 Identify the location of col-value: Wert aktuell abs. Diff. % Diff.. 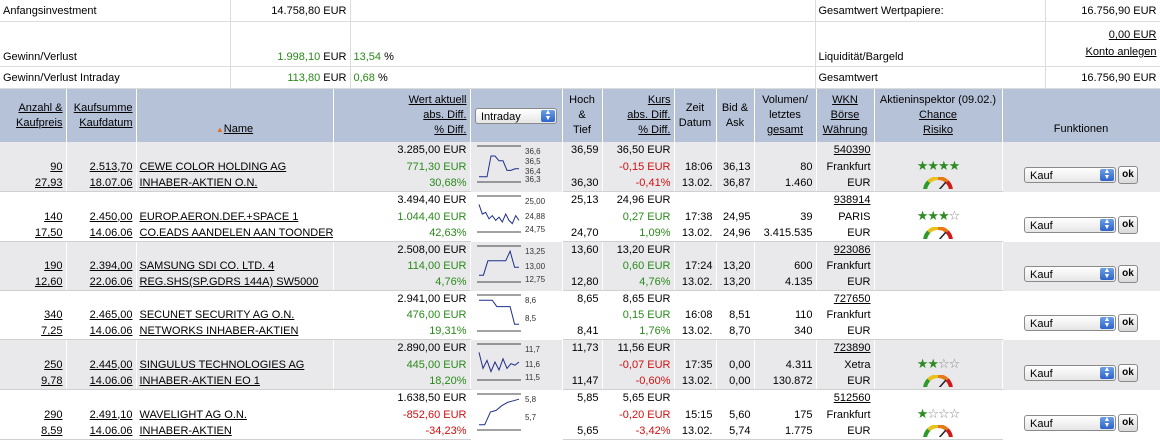
(402, 115).